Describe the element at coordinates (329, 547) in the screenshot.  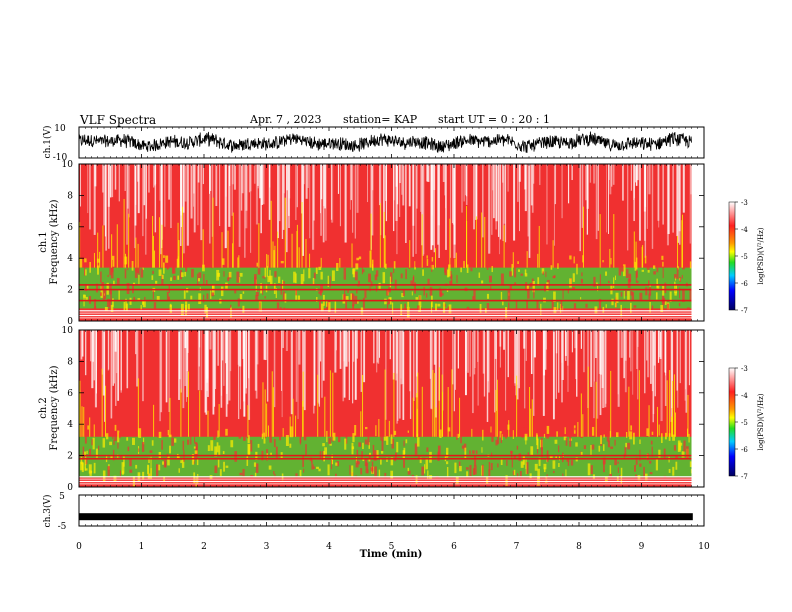
I see `x-tick-label: 4` at that location.